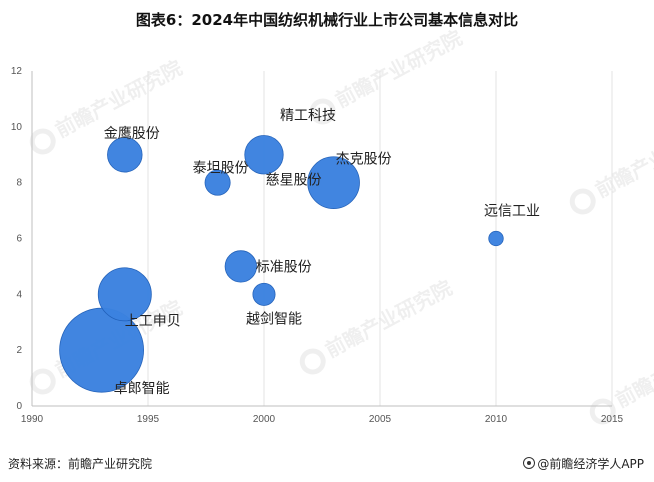  What do you see at coordinates (19, 183) in the screenshot?
I see `y-tick-label: 8` at bounding box center [19, 183].